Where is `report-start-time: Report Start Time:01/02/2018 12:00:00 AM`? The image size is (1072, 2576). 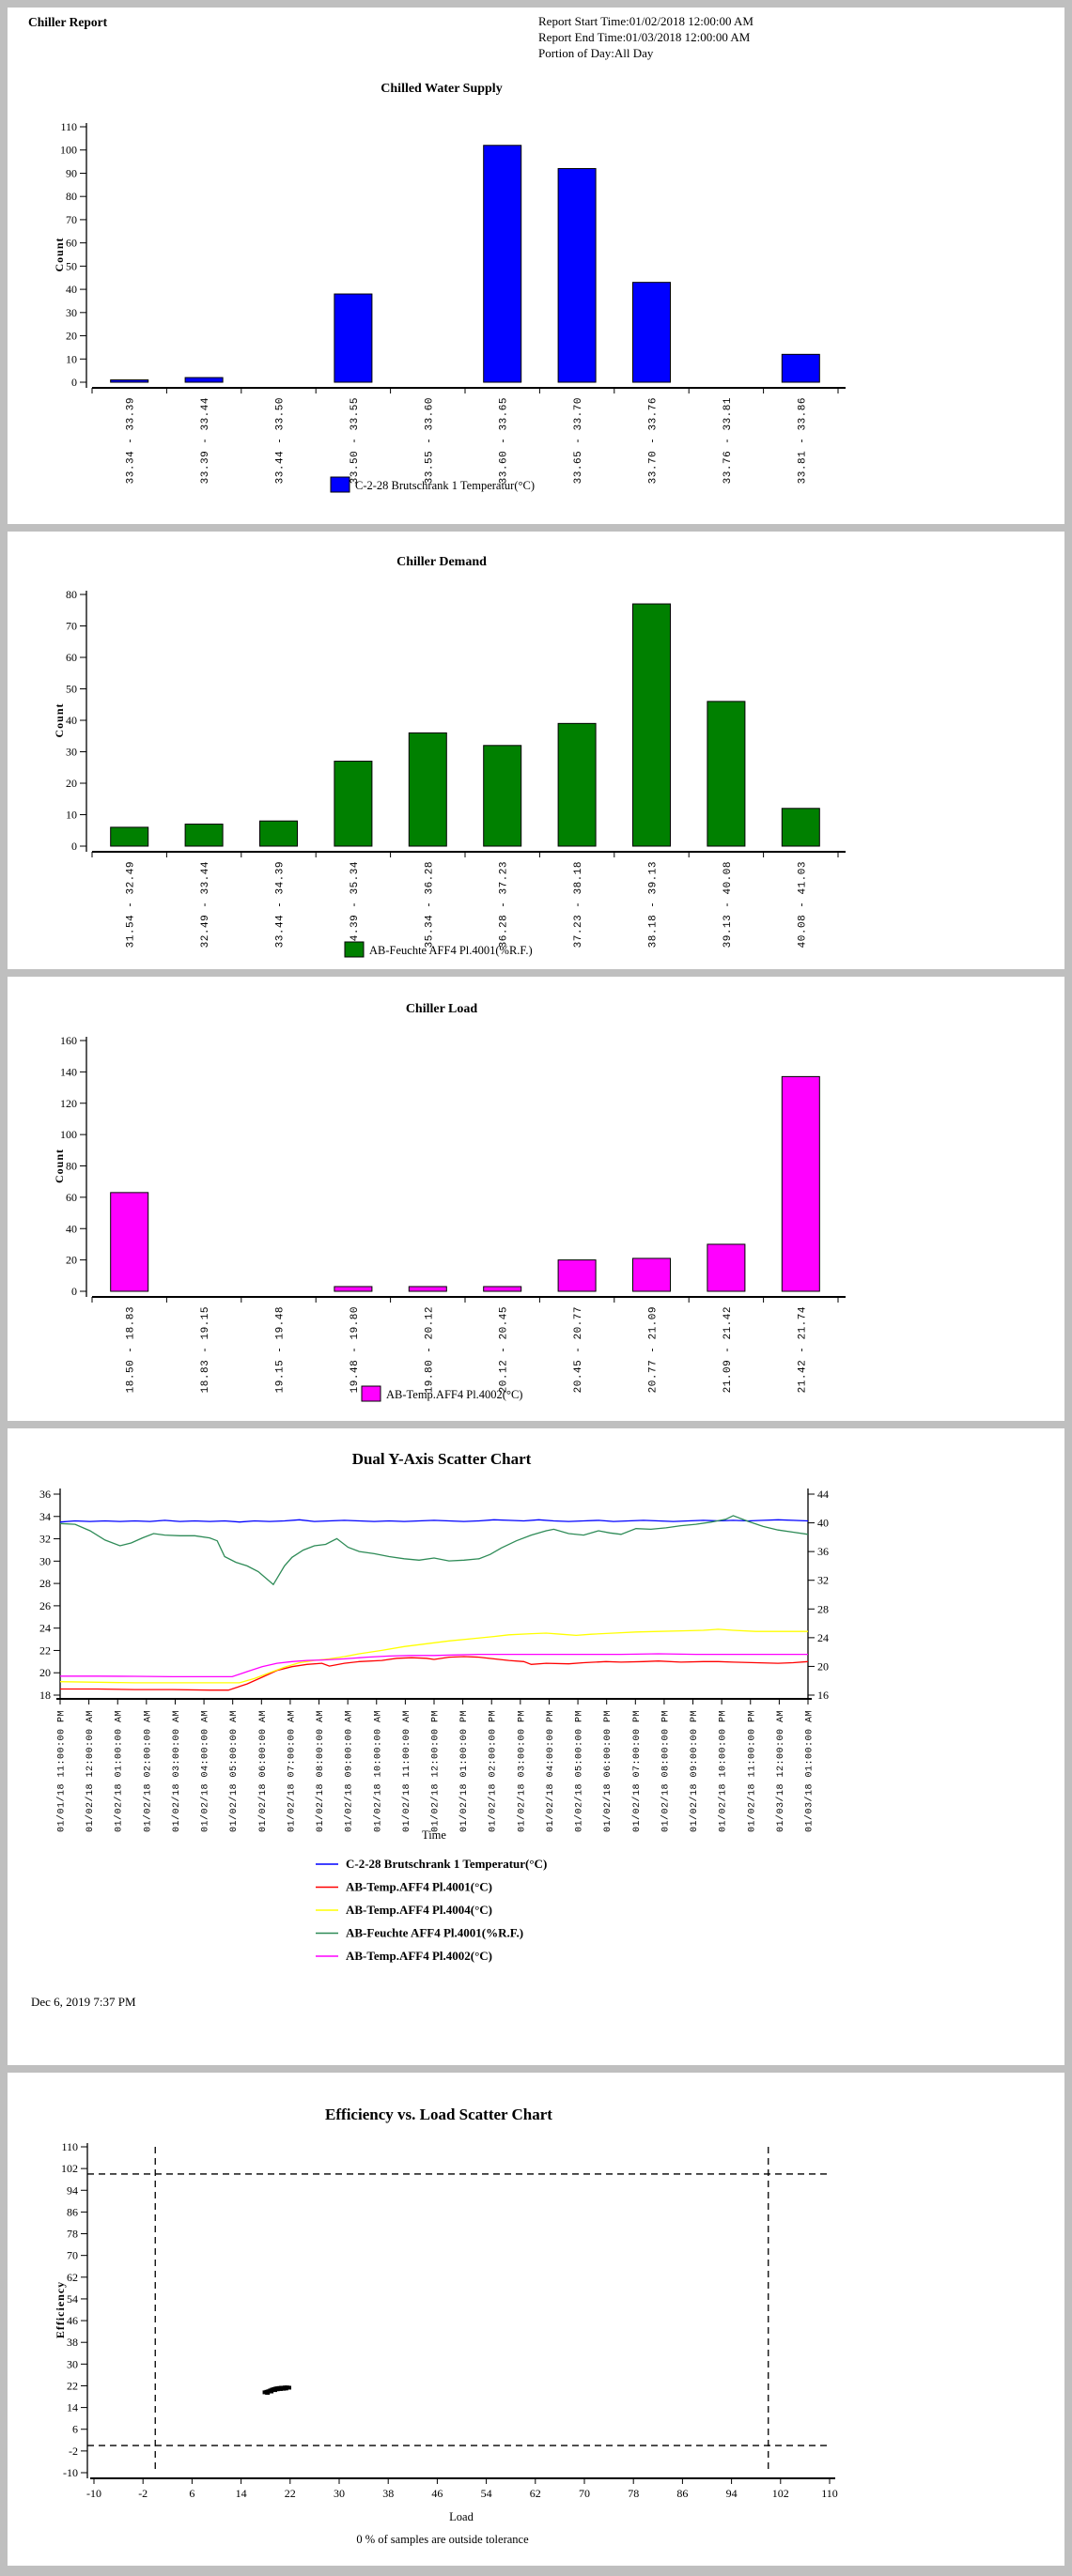
report-start-time: Report Start Time:01/02/2018 12:00:00 AM is located at coordinates (646, 21).